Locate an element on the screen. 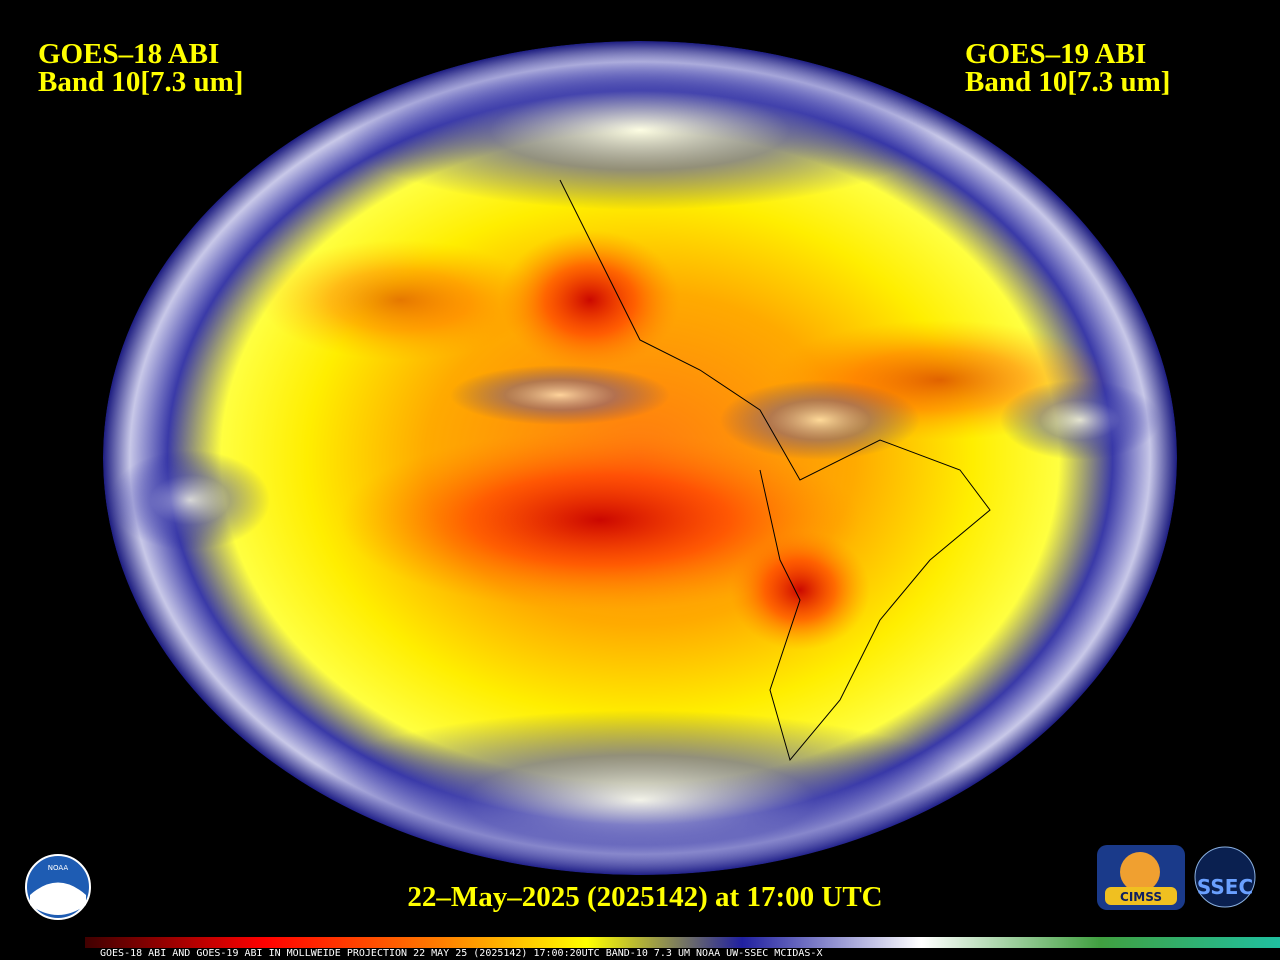  cimss-logo: CIMSS is located at coordinates (1141, 877).